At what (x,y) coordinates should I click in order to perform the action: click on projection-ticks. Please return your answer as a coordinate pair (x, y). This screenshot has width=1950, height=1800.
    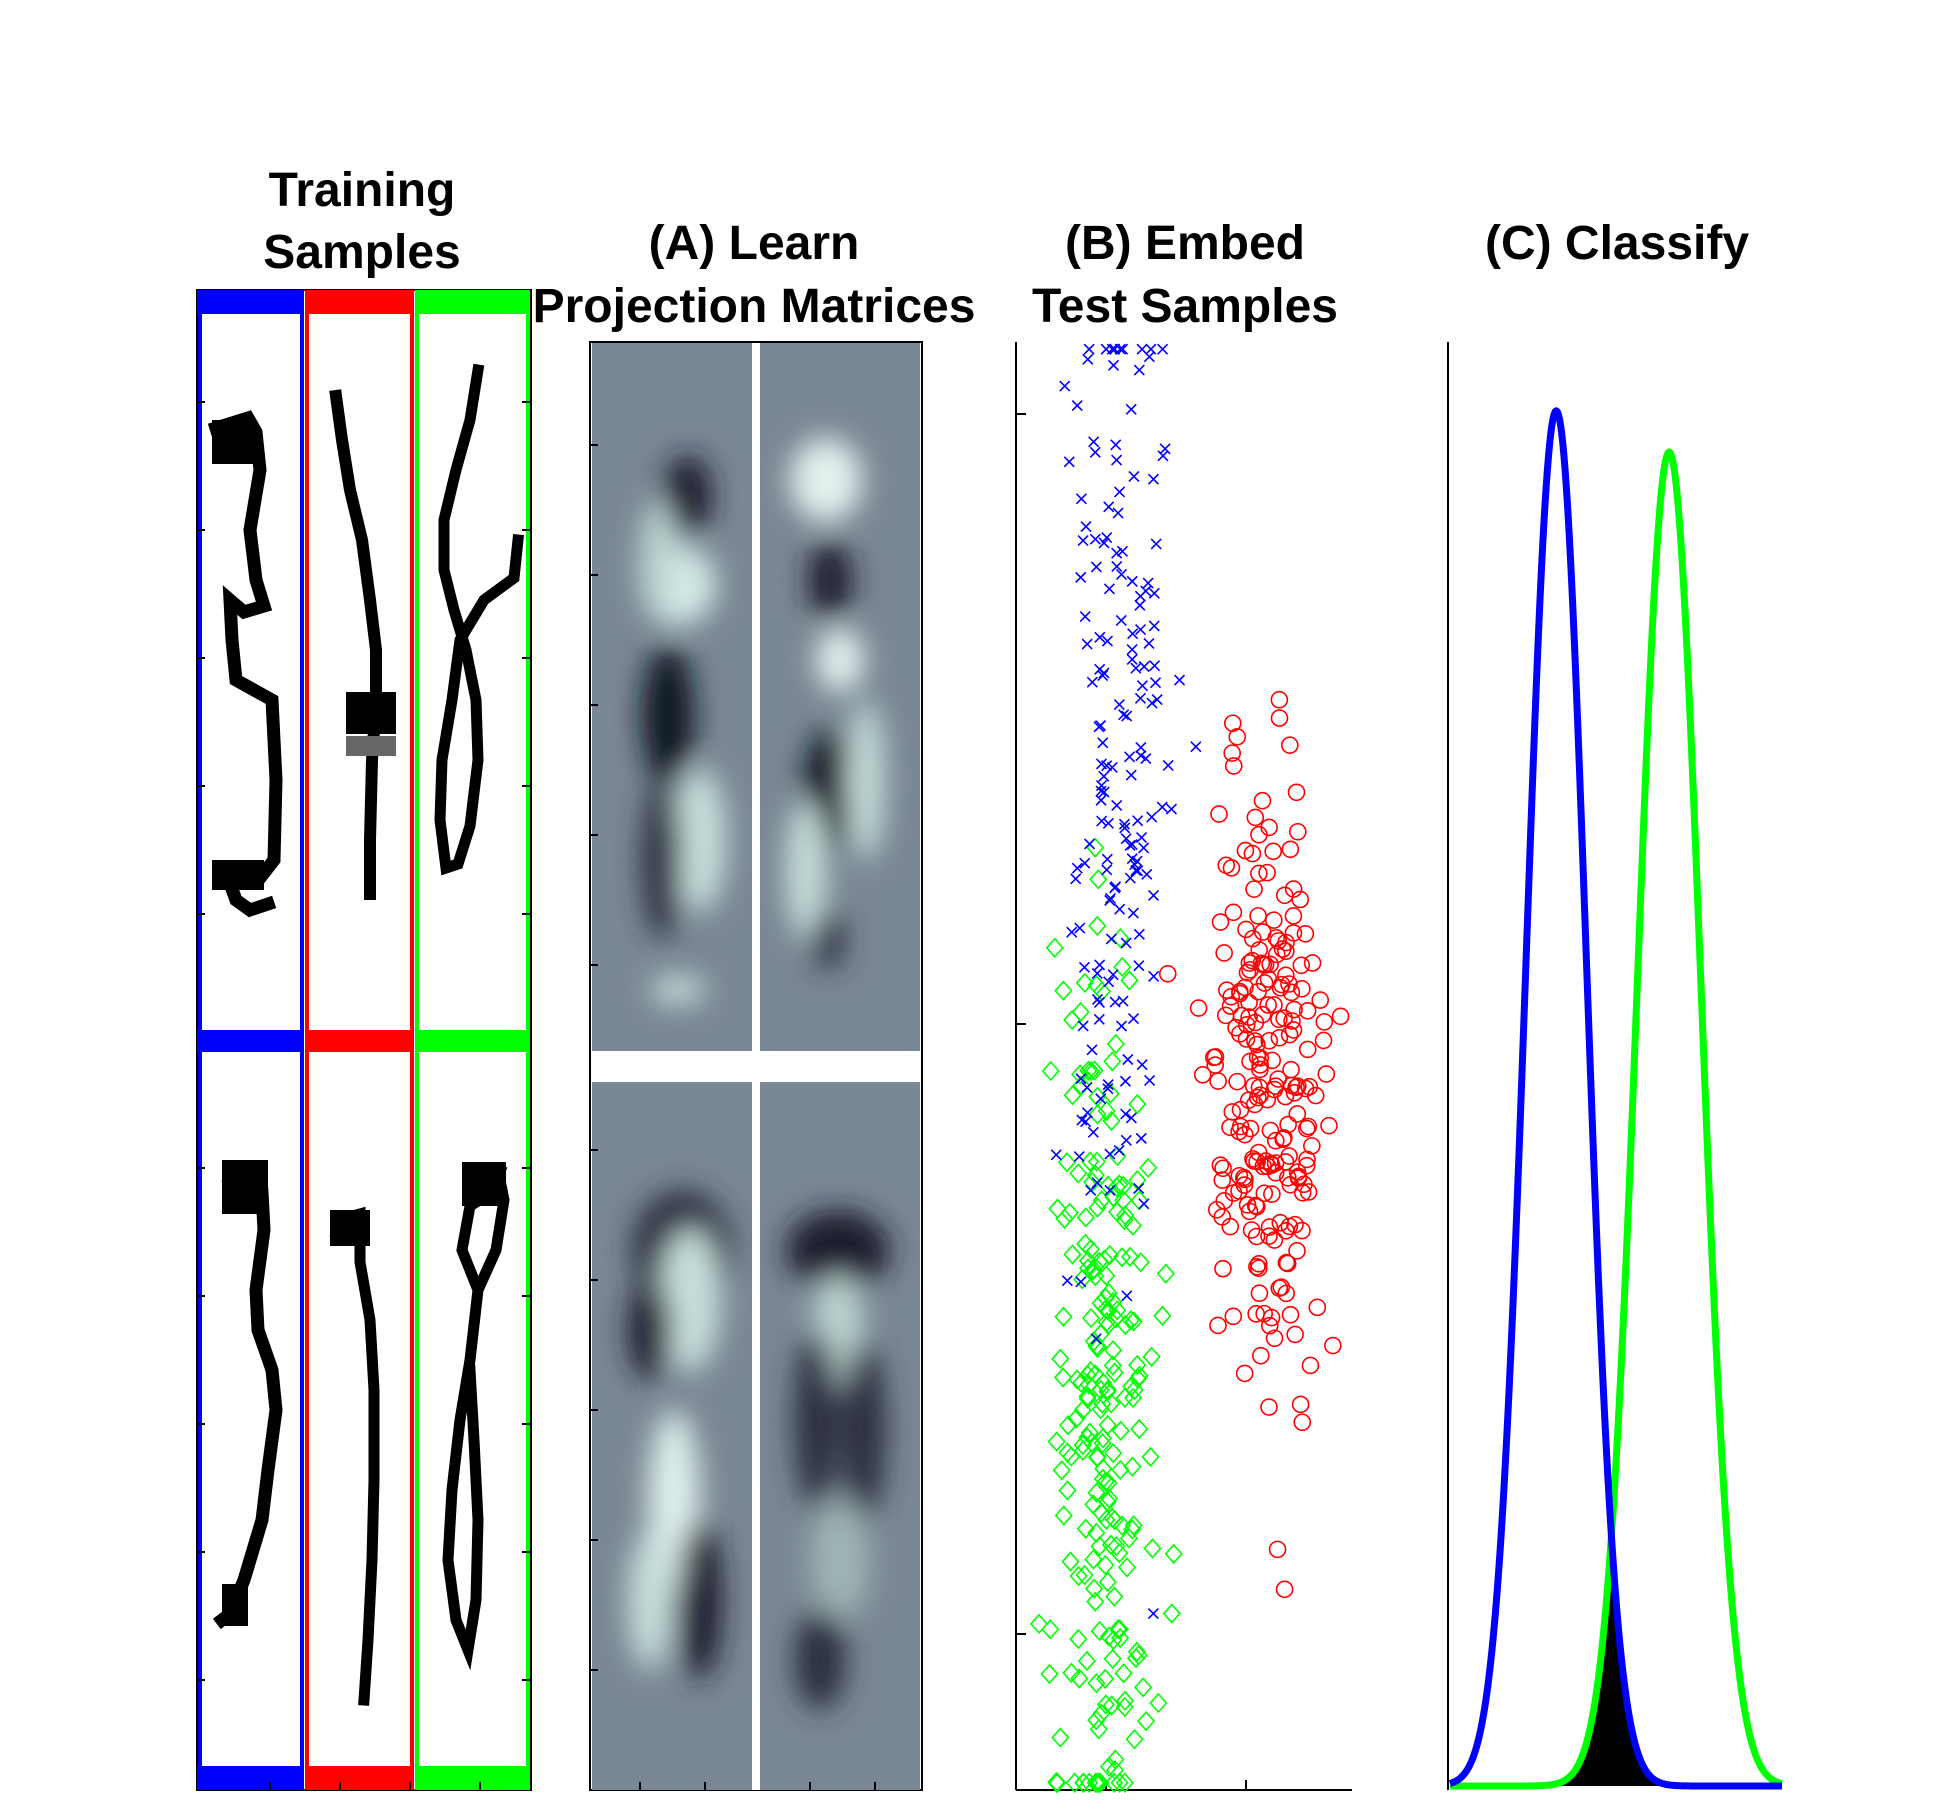
    Looking at the image, I should click on (733, 1117).